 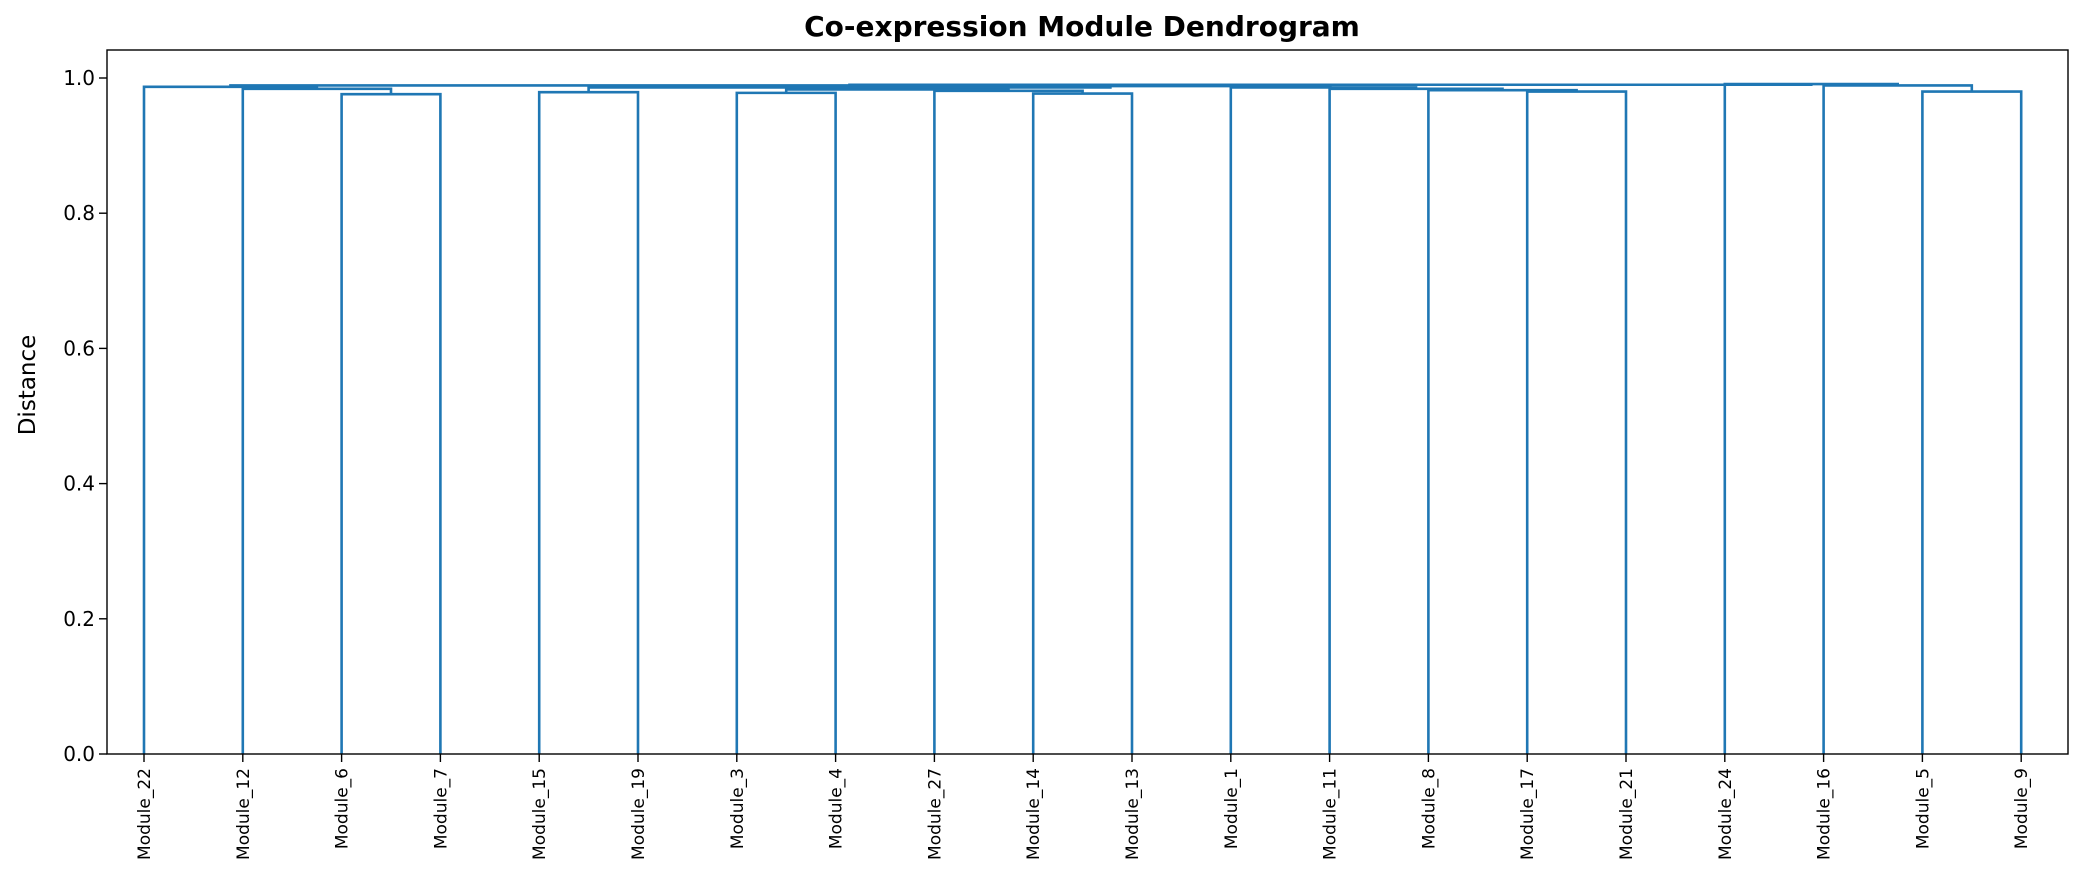 What do you see at coordinates (79, 619) in the screenshot?
I see `y-tick-label: 0.2` at bounding box center [79, 619].